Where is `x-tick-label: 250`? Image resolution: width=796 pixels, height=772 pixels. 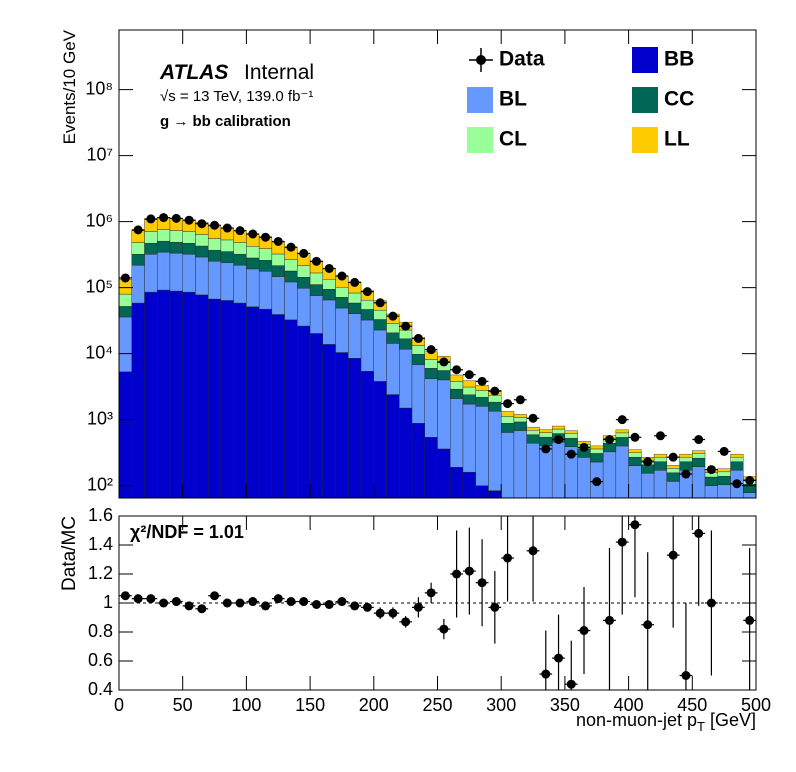 x-tick-label: 250 is located at coordinates (437, 705).